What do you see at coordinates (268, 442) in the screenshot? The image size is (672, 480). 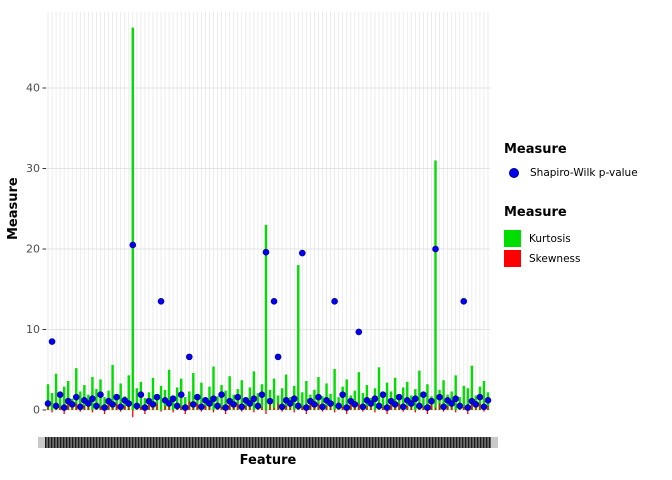 I see `x-axis-tick-labels-band` at bounding box center [268, 442].